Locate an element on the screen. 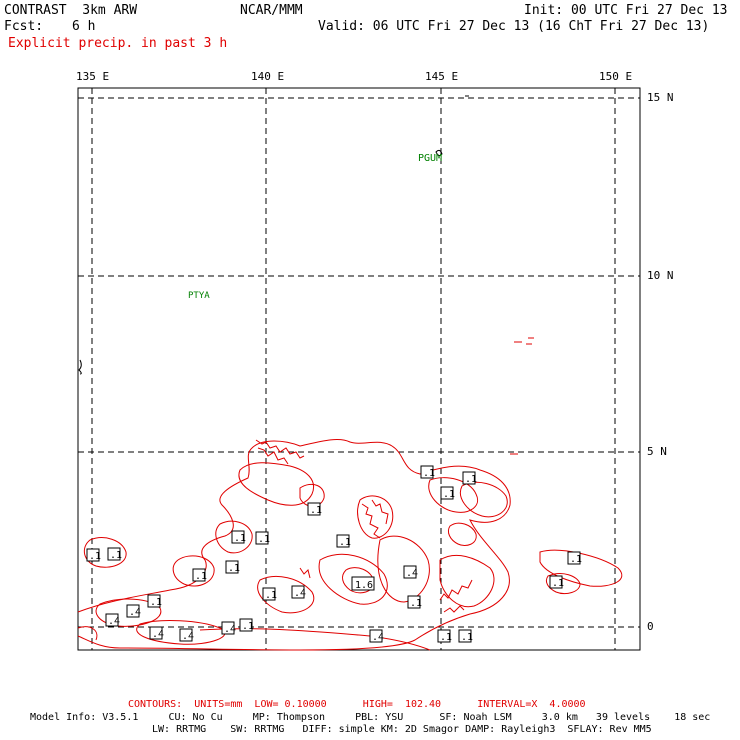  org-label: NCAR/MMM is located at coordinates (271, 10).